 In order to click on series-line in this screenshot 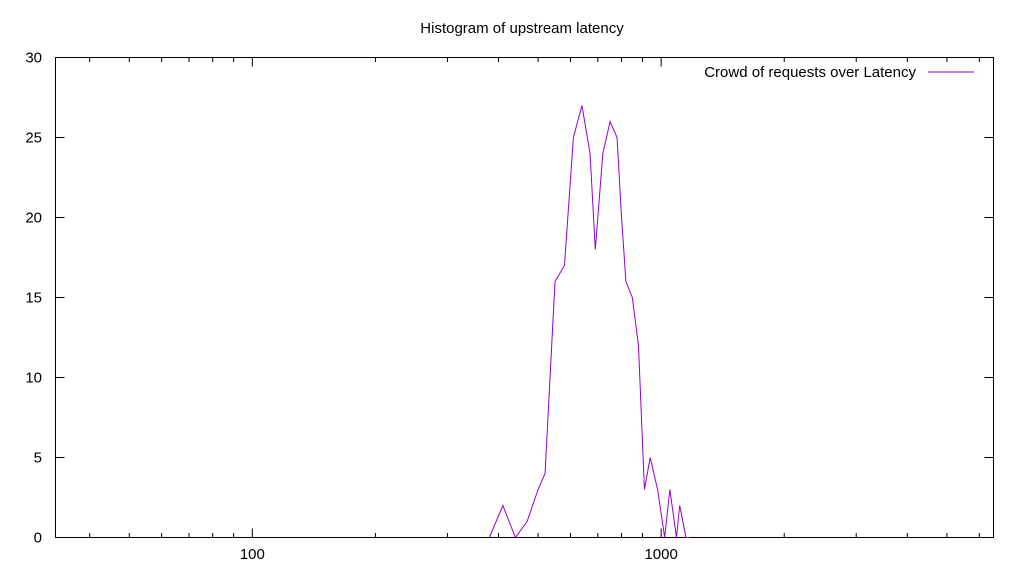, I will do `click(589, 322)`.